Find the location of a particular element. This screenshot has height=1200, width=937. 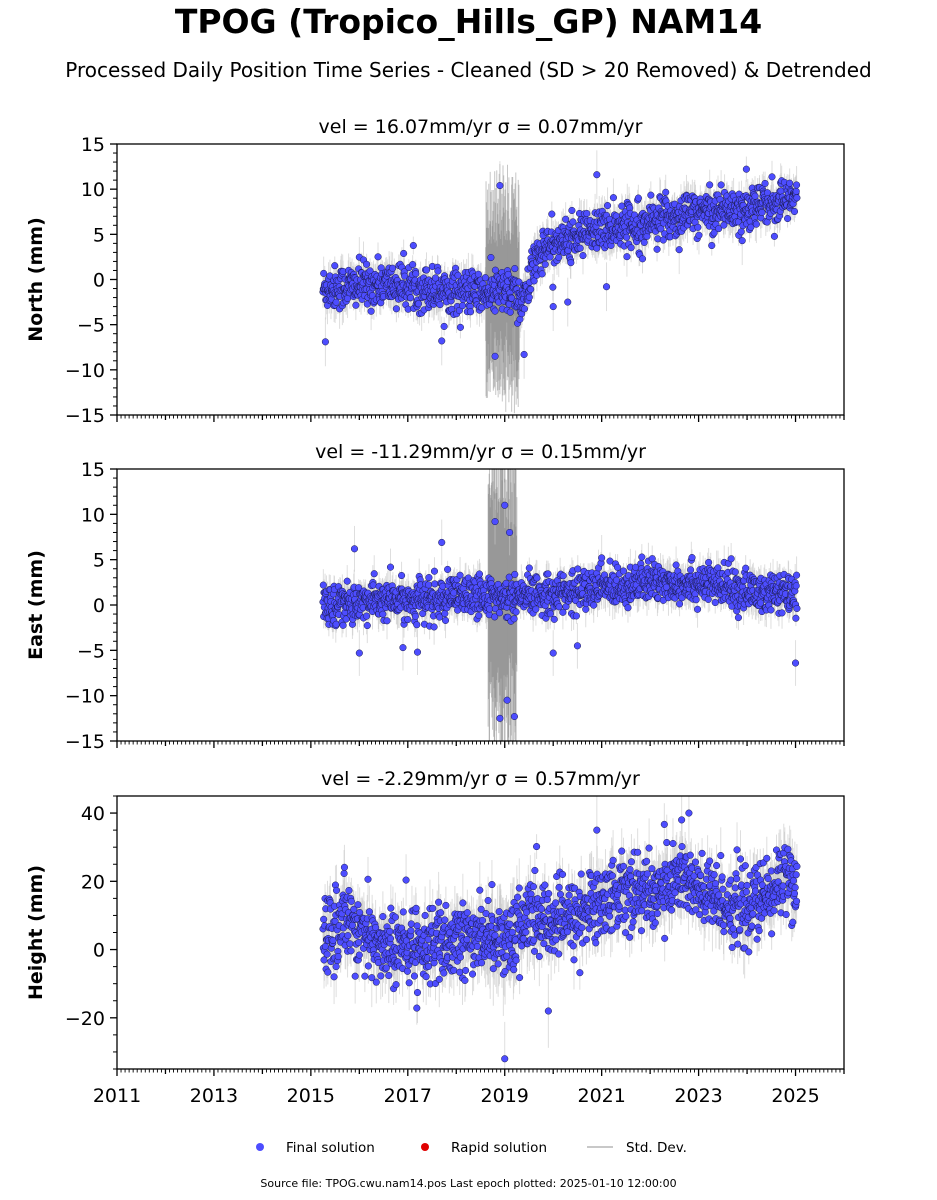

panel-title: vel = 16.07mm/yr σ = 0.07mm/yr is located at coordinates (481, 127).